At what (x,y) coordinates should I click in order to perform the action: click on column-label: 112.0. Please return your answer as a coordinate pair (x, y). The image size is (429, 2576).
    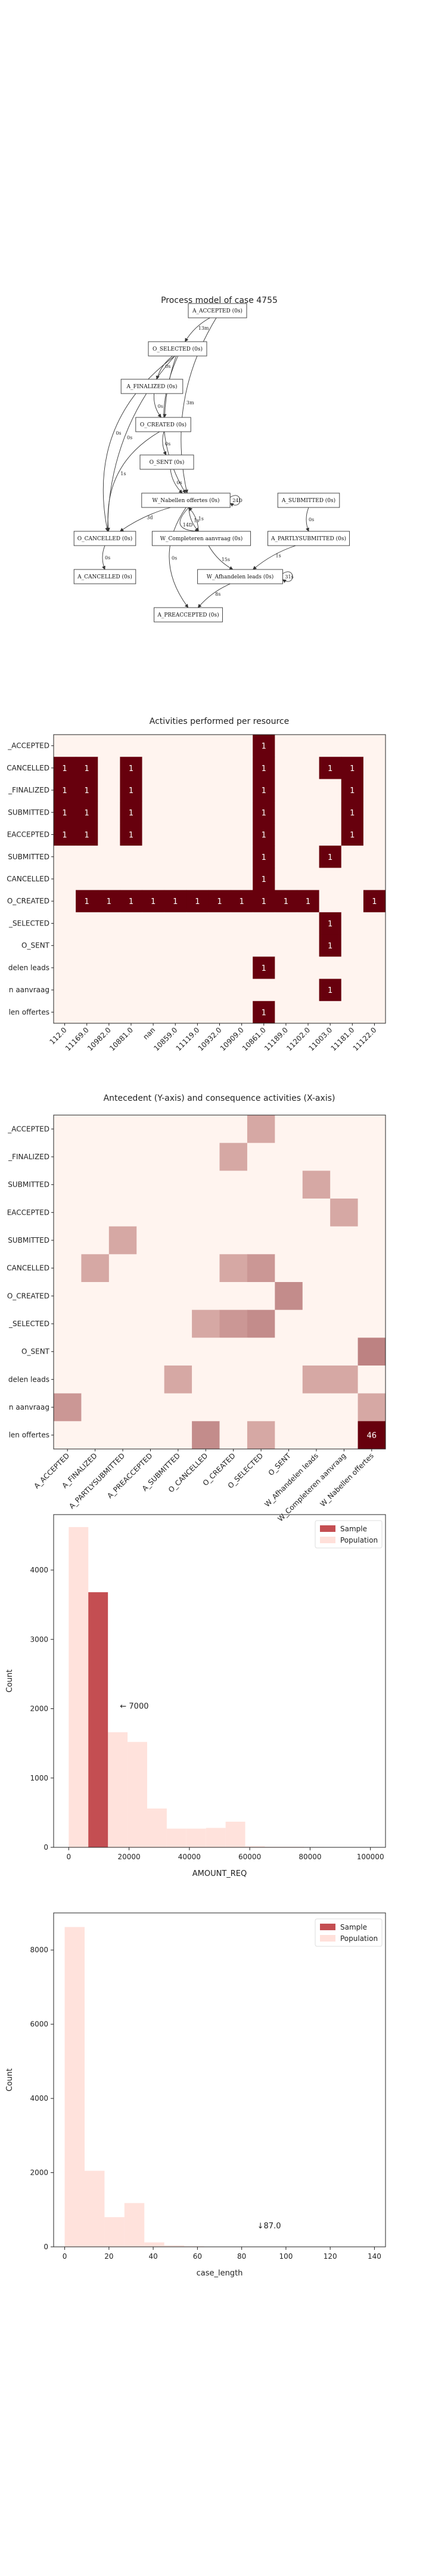
    Looking at the image, I should click on (58, 1036).